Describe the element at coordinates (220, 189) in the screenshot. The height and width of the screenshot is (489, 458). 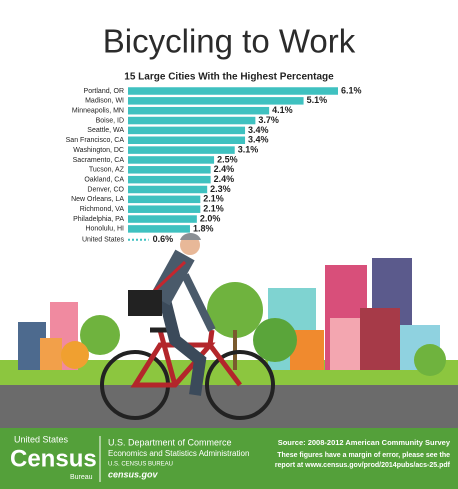
I see `value-label: 2.3%` at that location.